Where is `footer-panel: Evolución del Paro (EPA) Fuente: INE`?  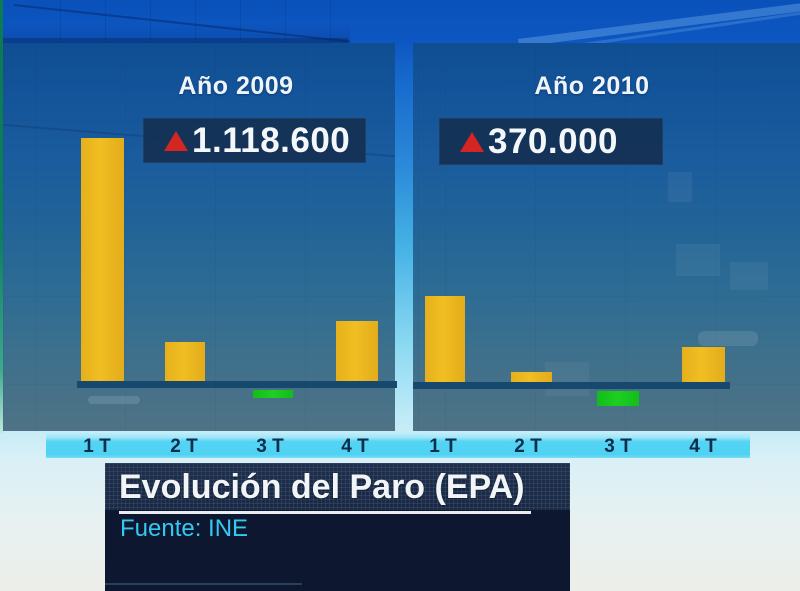 footer-panel: Evolución del Paro (EPA) Fuente: INE is located at coordinates (337, 527).